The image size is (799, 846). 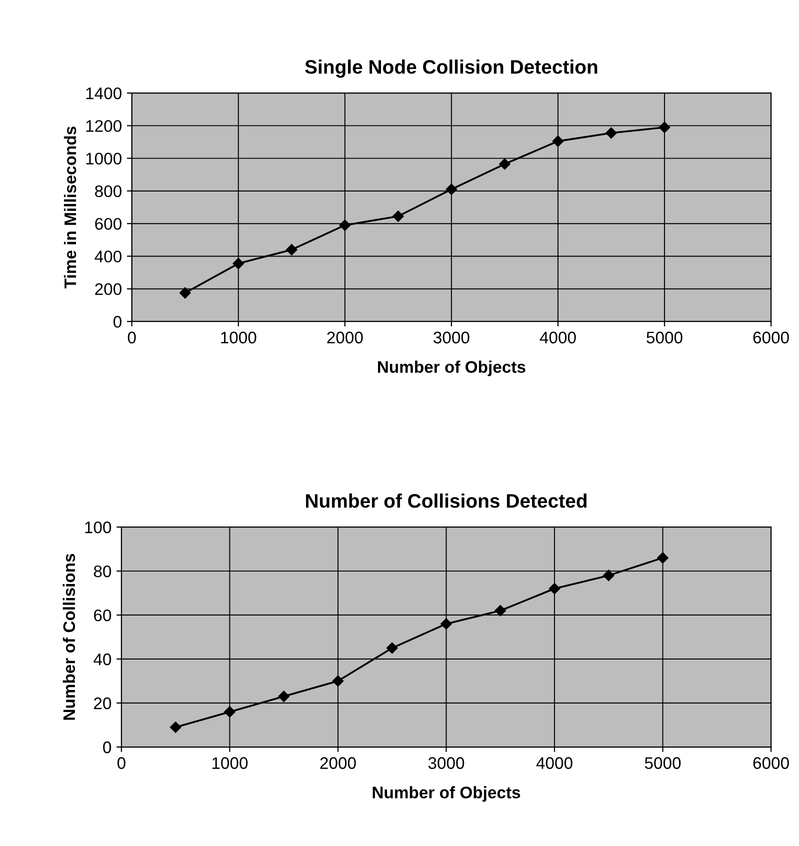 What do you see at coordinates (132, 338) in the screenshot?
I see `x-tick-label: 0` at bounding box center [132, 338].